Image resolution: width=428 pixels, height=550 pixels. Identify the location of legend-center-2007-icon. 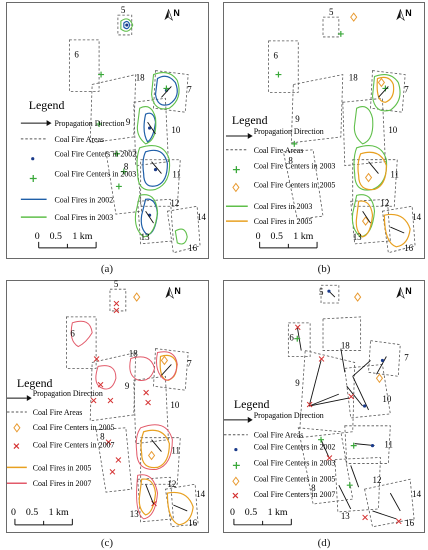
(16, 446).